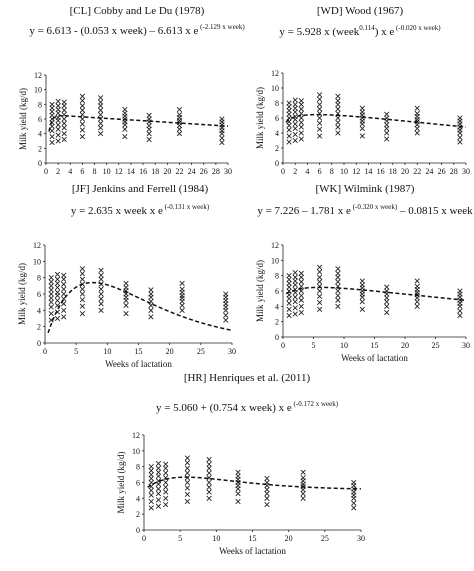 This screenshot has width=474, height=571. I want to click on equation-main: y = 7.226 – 1.781 x e, so click(304, 211).